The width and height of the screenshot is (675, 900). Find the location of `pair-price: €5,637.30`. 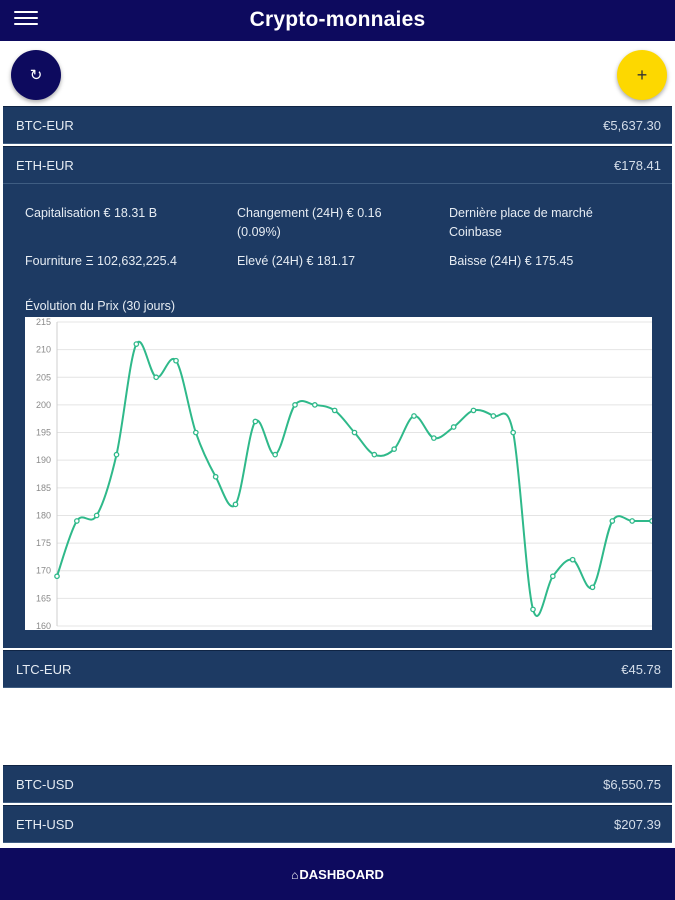

pair-price: €5,637.30 is located at coordinates (632, 125).